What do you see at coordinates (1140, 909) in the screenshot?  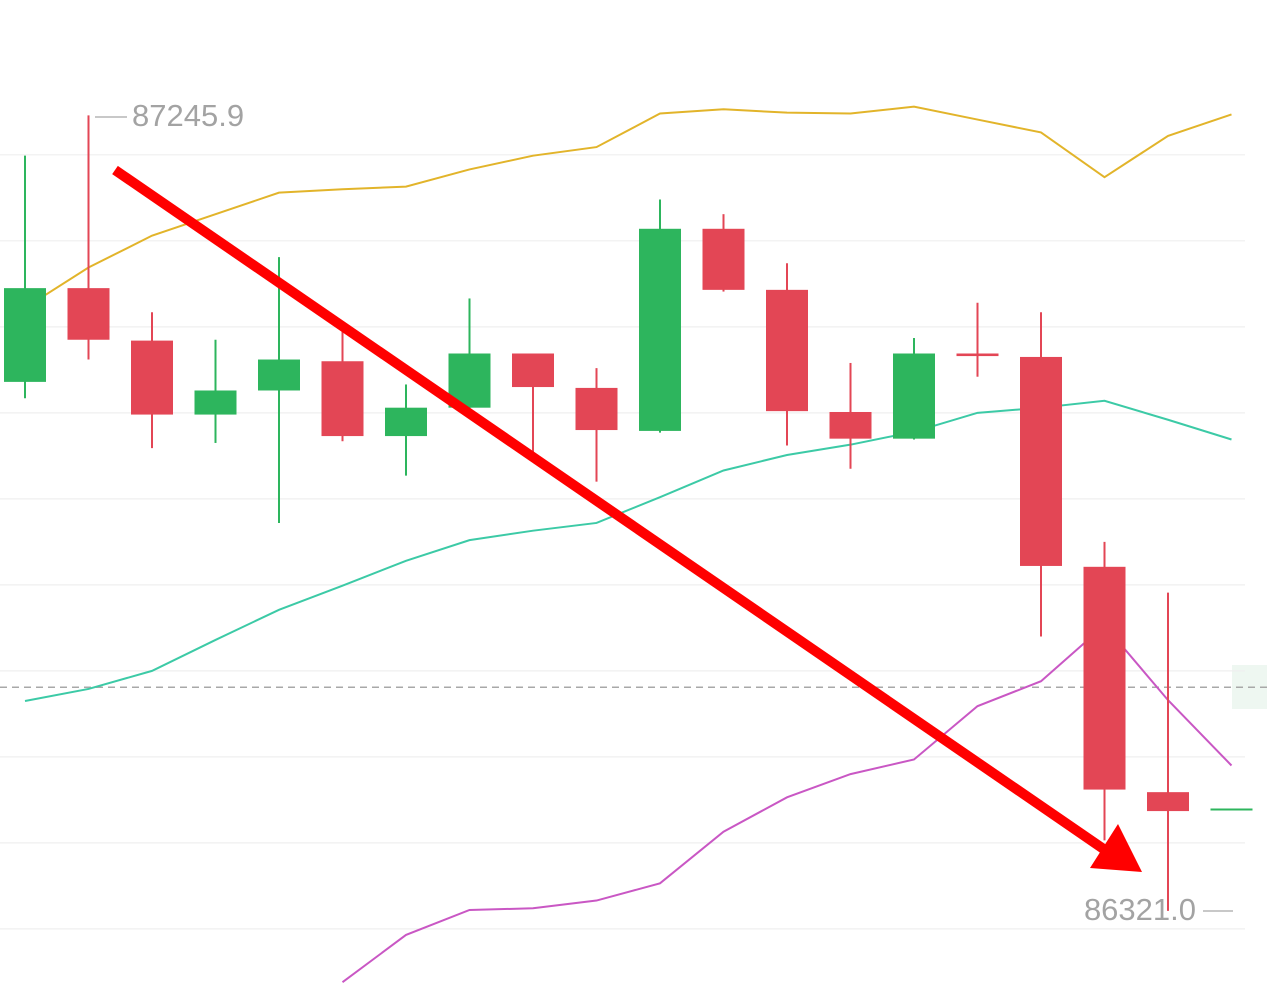 I see `low-annotation: 86321.0` at bounding box center [1140, 909].